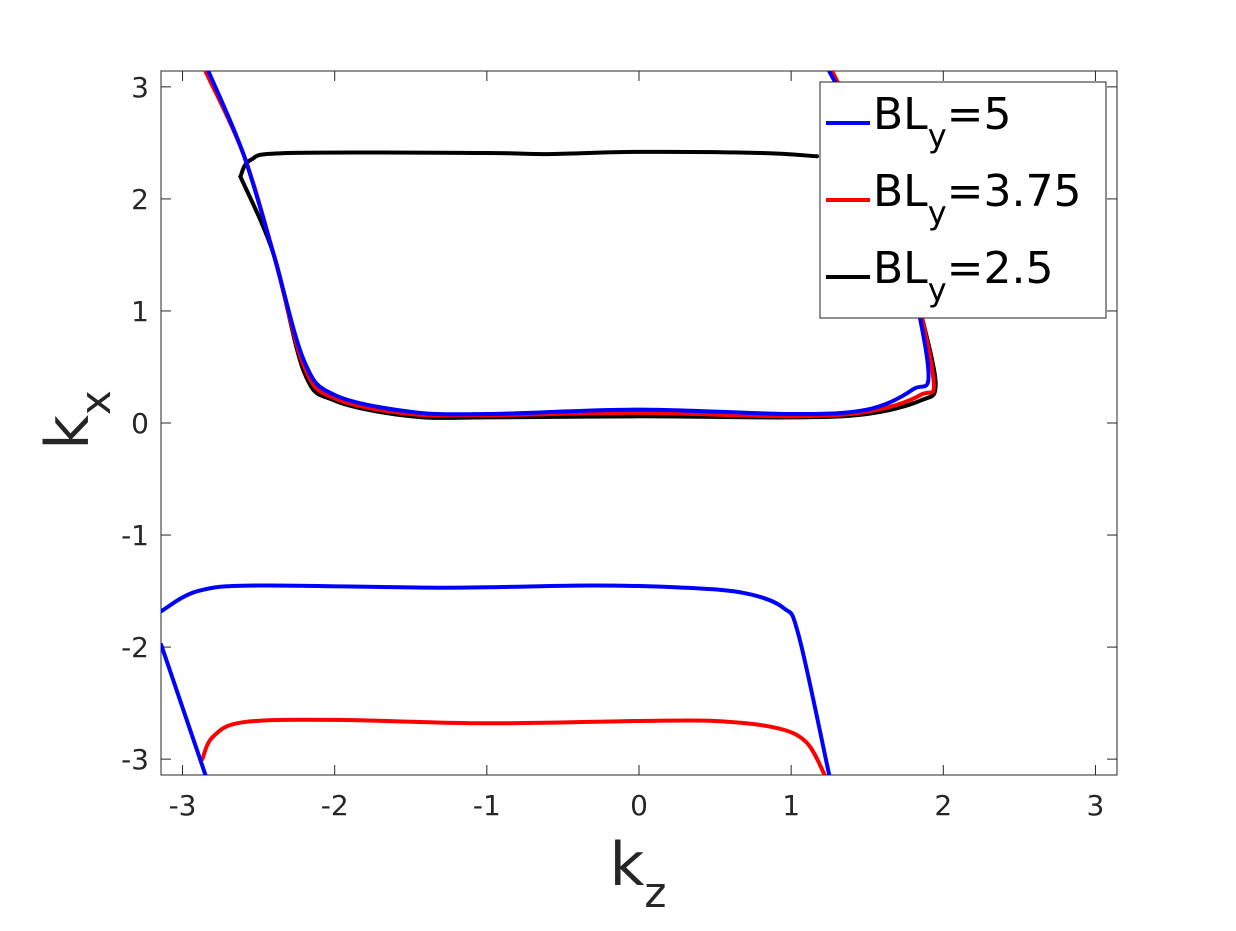 This screenshot has height=931, width=1236. What do you see at coordinates (183, 805) in the screenshot?
I see `x-tick-label: -3` at bounding box center [183, 805].